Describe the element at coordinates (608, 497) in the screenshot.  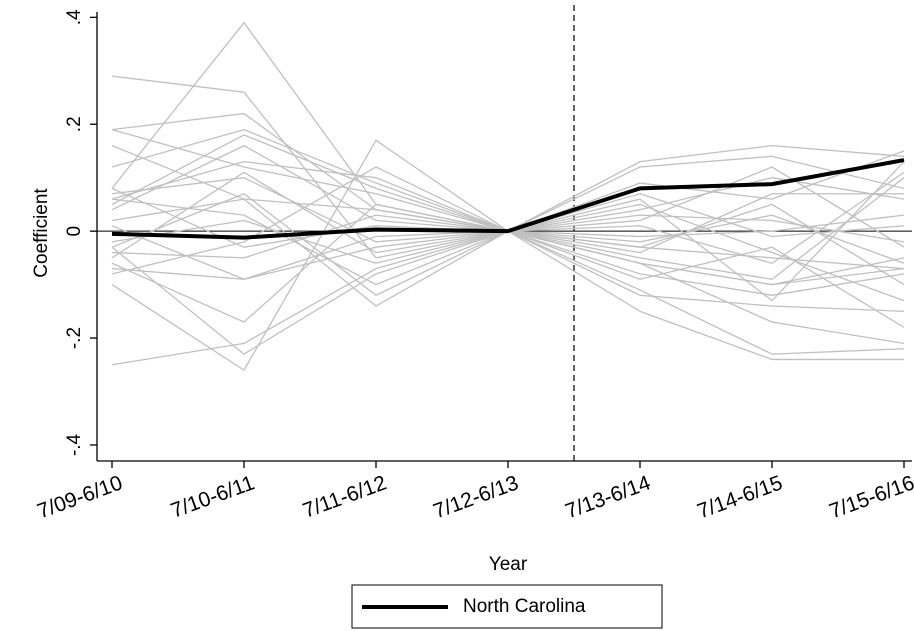
I see `x-tick-label: 7/13-6/14` at that location.